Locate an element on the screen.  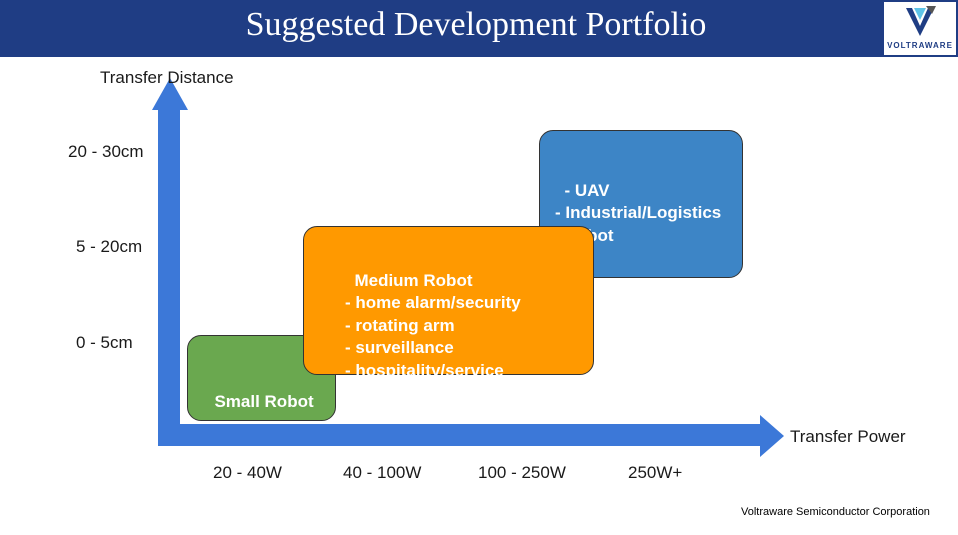
x-tick-label: 40 - 100W is located at coordinates (382, 472).